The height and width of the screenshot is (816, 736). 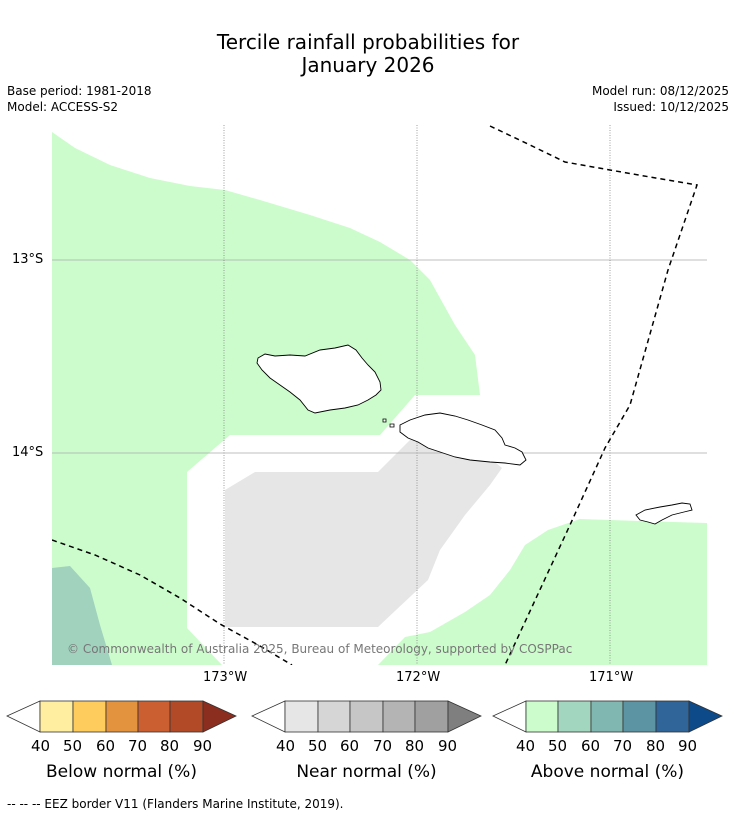 What do you see at coordinates (106, 746) in the screenshot?
I see `below-tick-60: 60` at bounding box center [106, 746].